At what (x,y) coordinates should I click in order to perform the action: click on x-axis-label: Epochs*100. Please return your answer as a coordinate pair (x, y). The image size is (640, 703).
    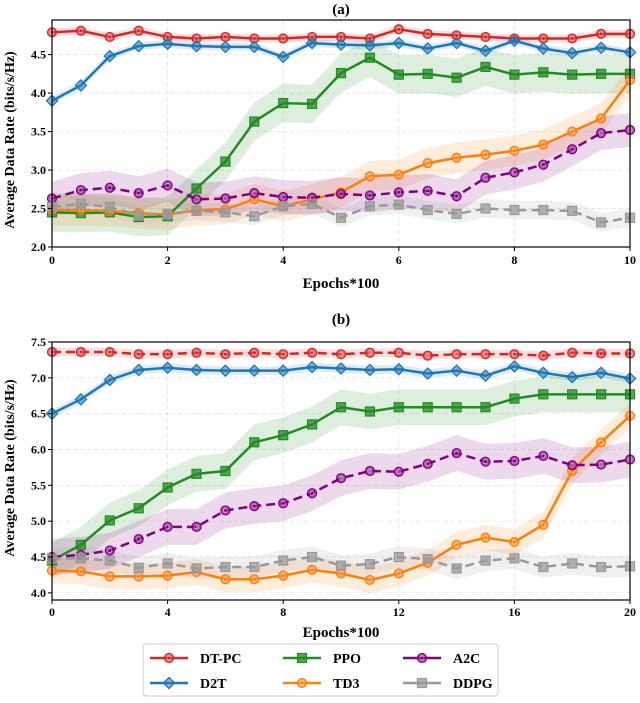
    Looking at the image, I should click on (341, 633).